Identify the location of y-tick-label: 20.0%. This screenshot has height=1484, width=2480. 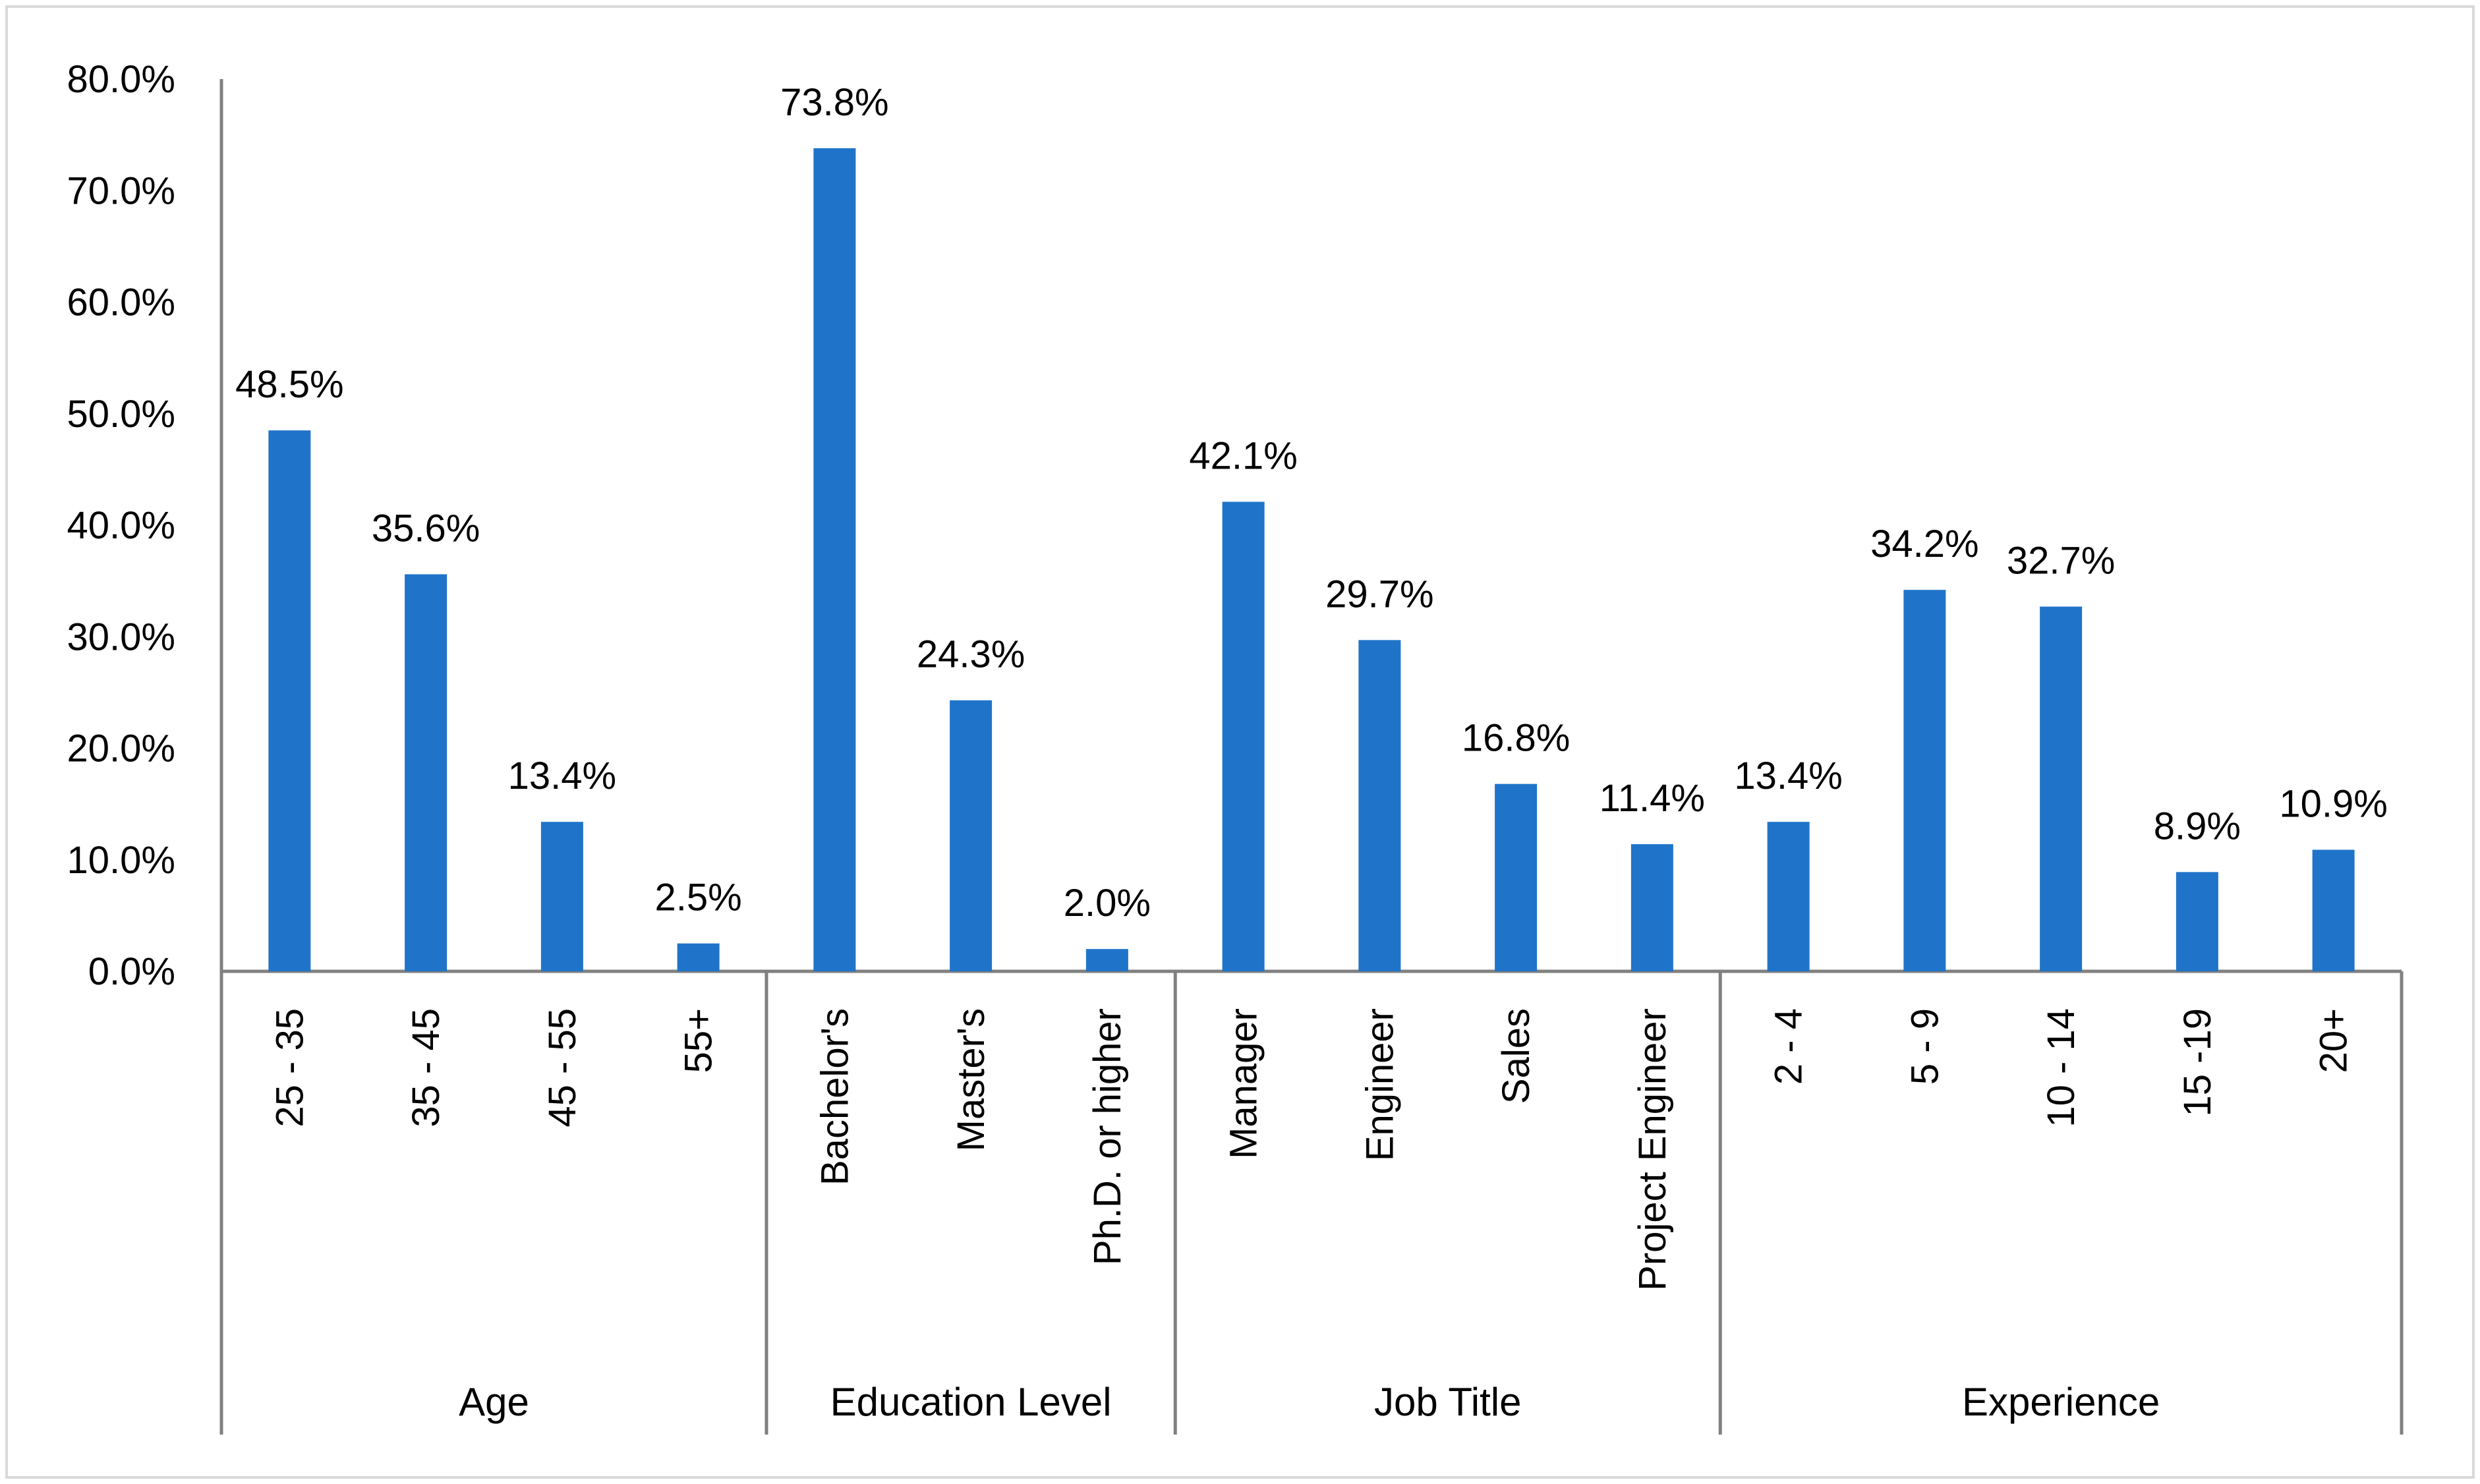
(121, 749).